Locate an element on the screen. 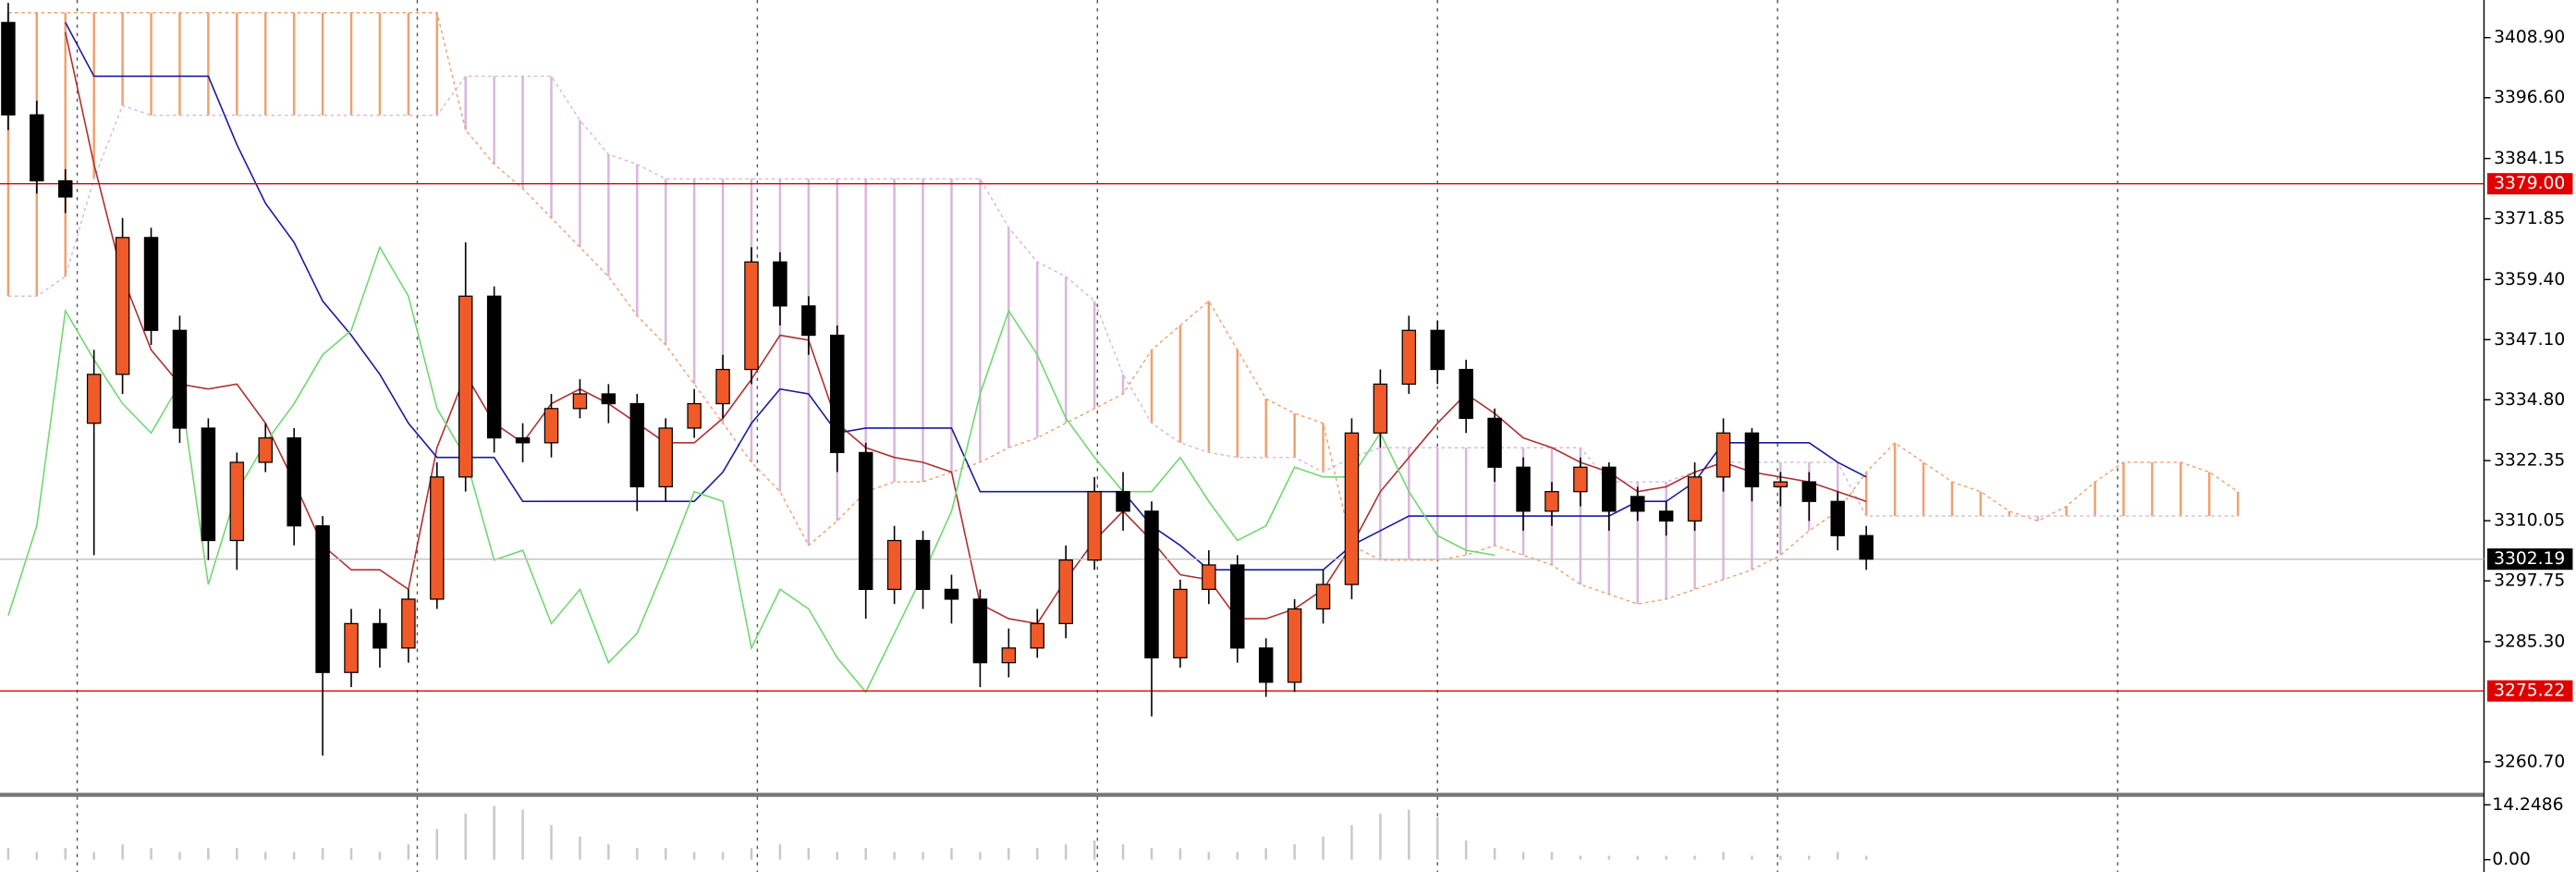 This screenshot has width=2576, height=872. y-tick-label: 3347.10 is located at coordinates (2529, 340).